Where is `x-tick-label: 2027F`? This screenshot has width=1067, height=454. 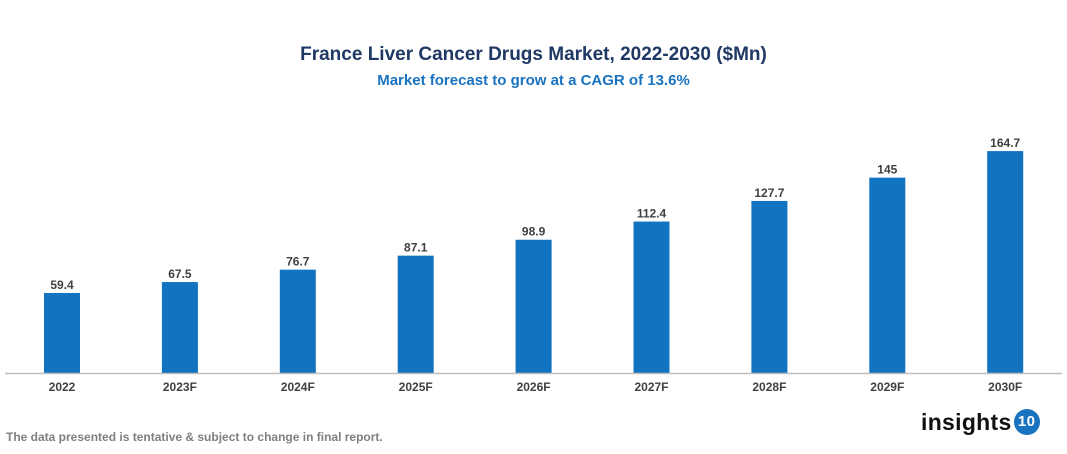
x-tick-label: 2027F is located at coordinates (651, 387).